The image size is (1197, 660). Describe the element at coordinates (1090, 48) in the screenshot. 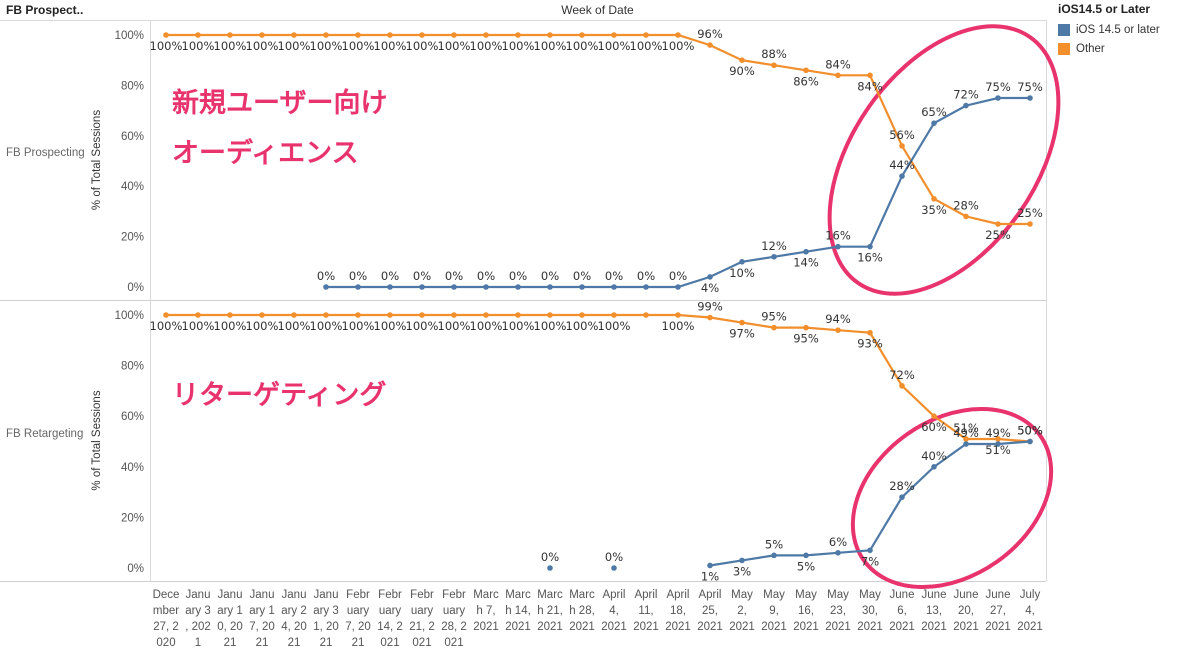

I see `legend-label-other: Other` at that location.